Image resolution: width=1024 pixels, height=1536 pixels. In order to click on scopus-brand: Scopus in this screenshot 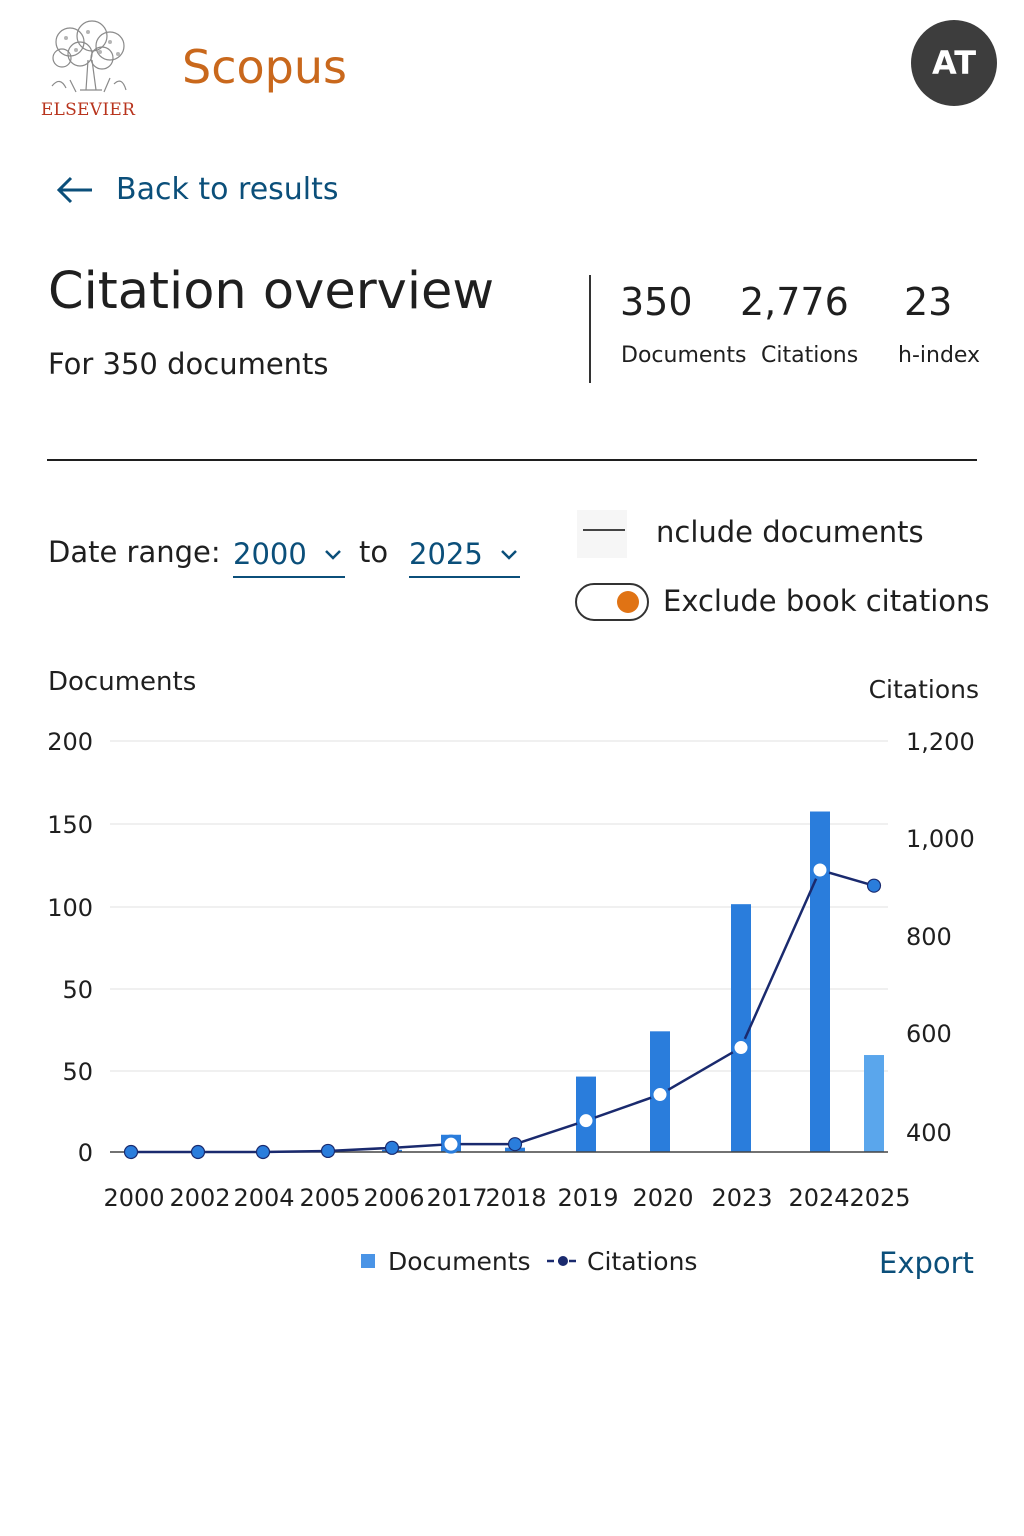, I will do `click(264, 67)`.